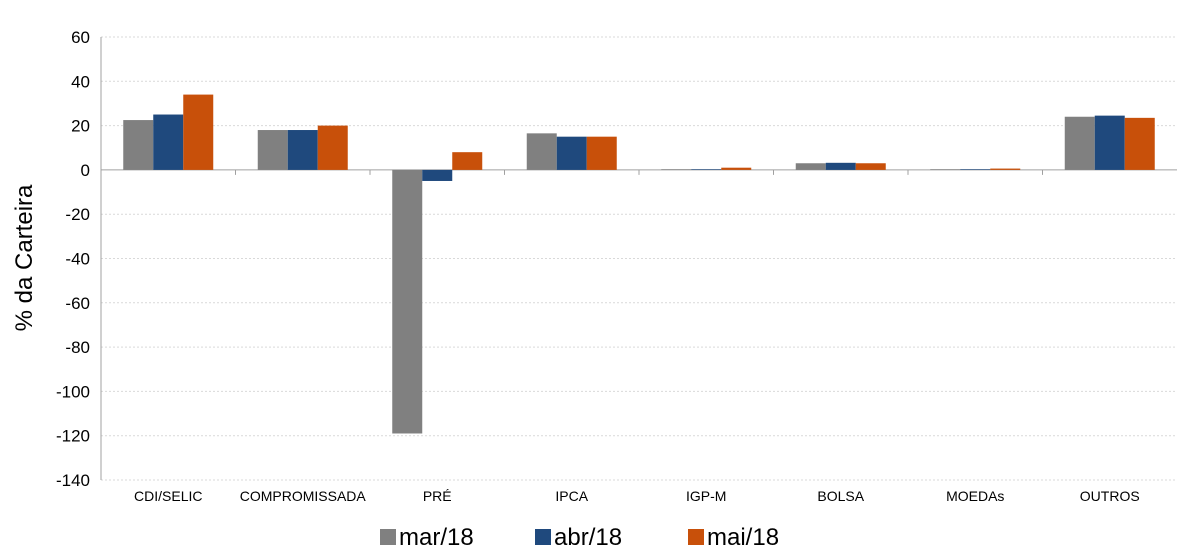 The image size is (1177, 553). I want to click on legend-label: abr/18, so click(588, 536).